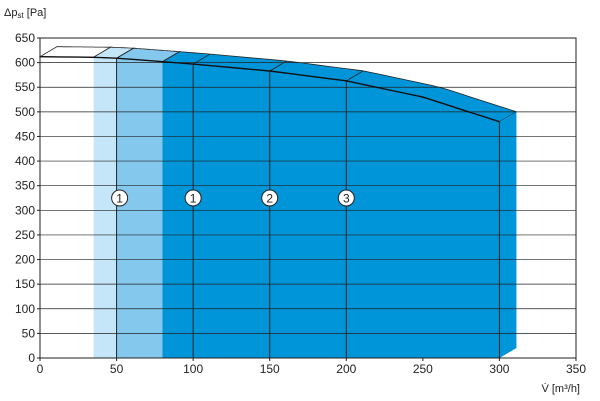  I want to click on speed-marker-3: 2, so click(270, 198).